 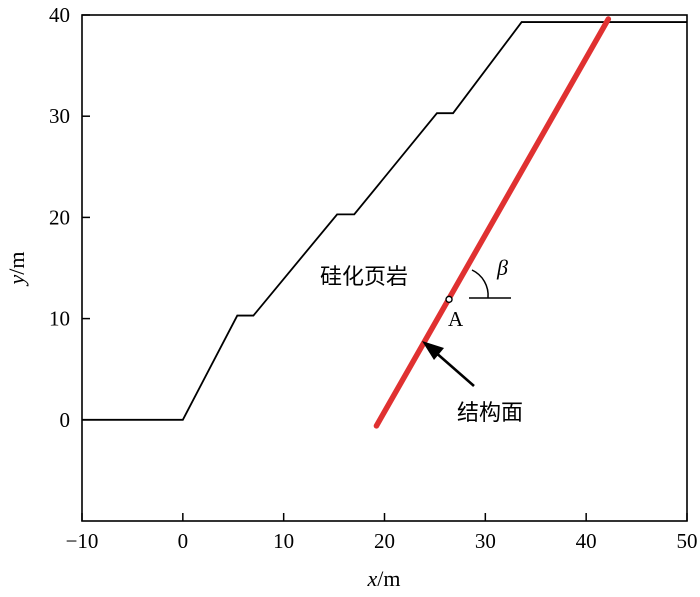 I want to click on angle-beta-arc, so click(x=480, y=284).